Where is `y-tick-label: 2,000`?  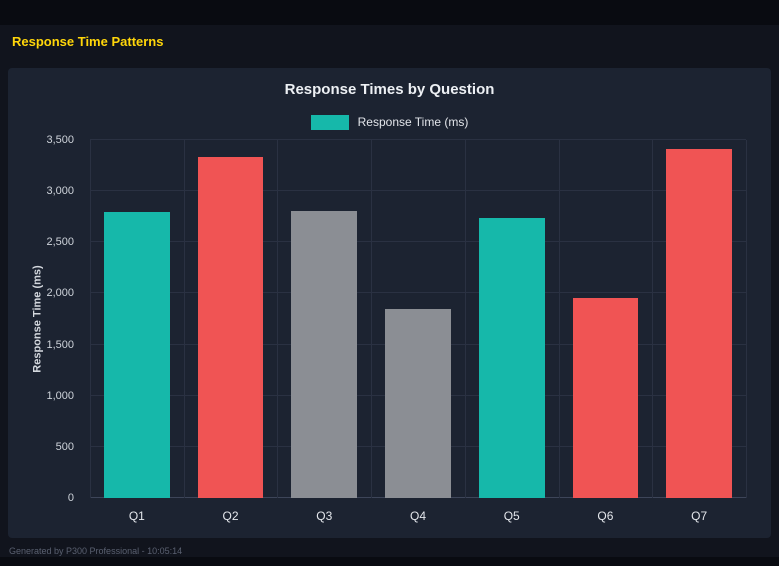 y-tick-label: 2,000 is located at coordinates (60, 293).